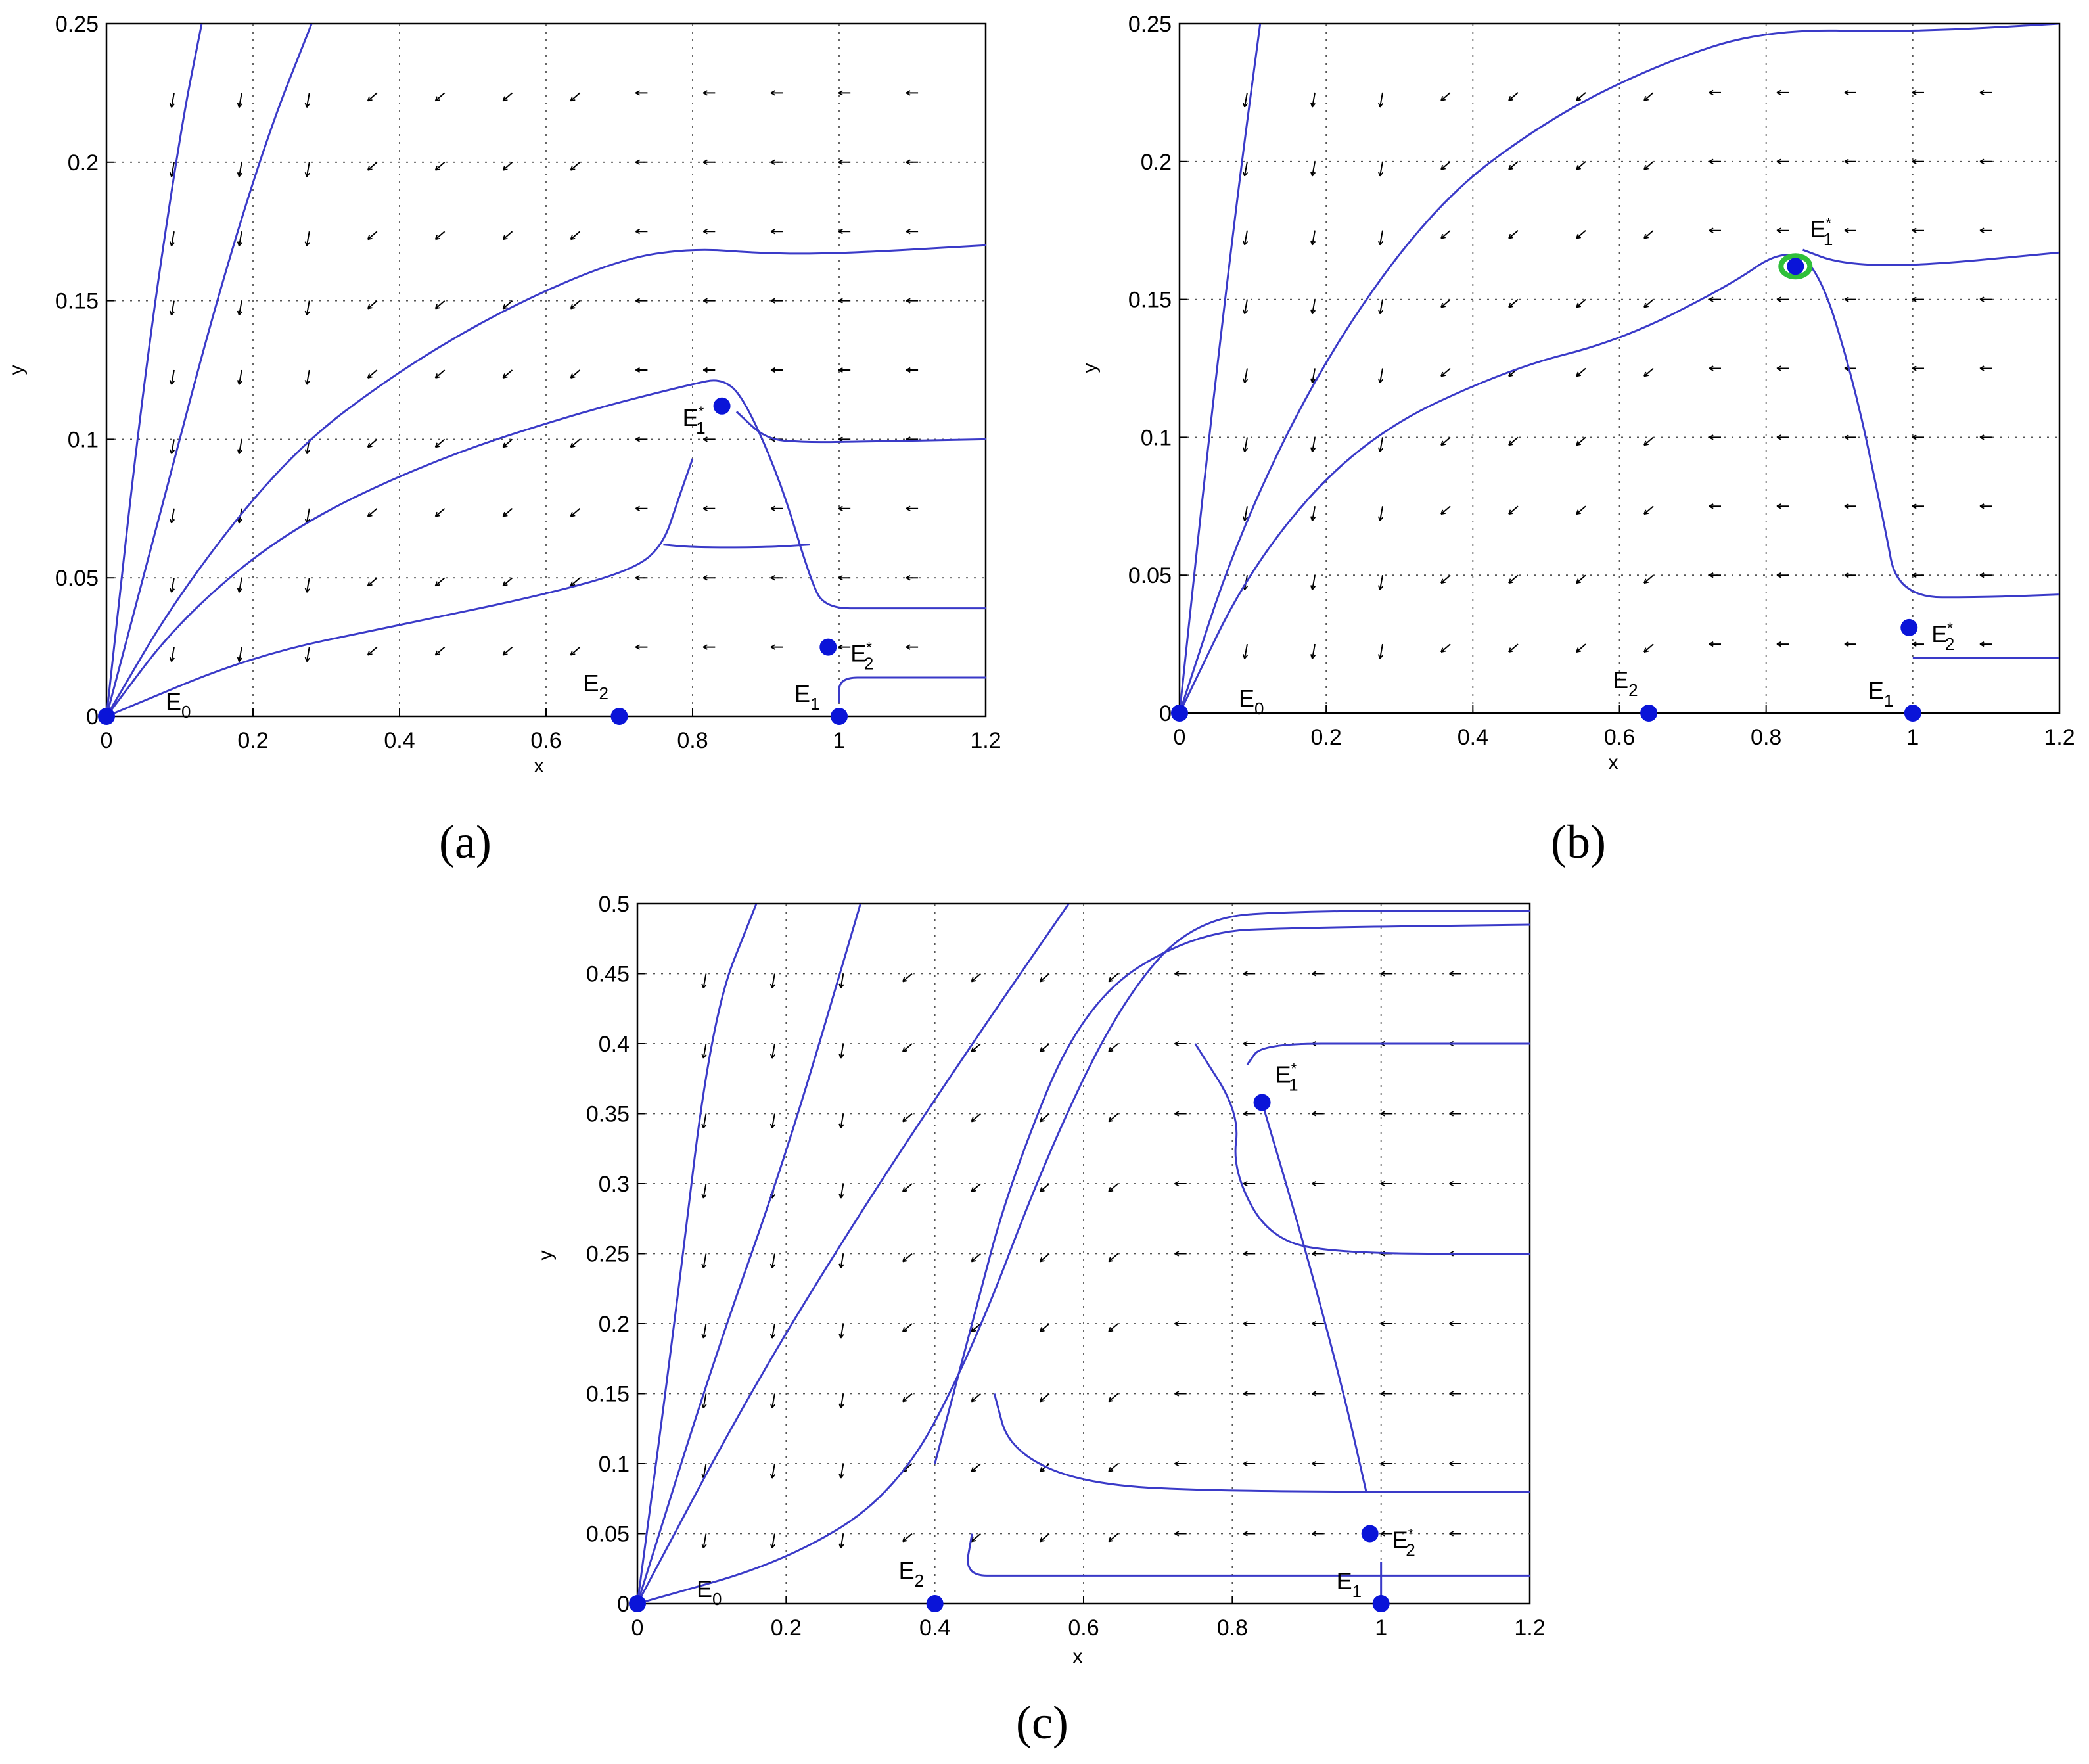  Describe the element at coordinates (935, 1604) in the screenshot. I see `equilibrium-point` at that location.